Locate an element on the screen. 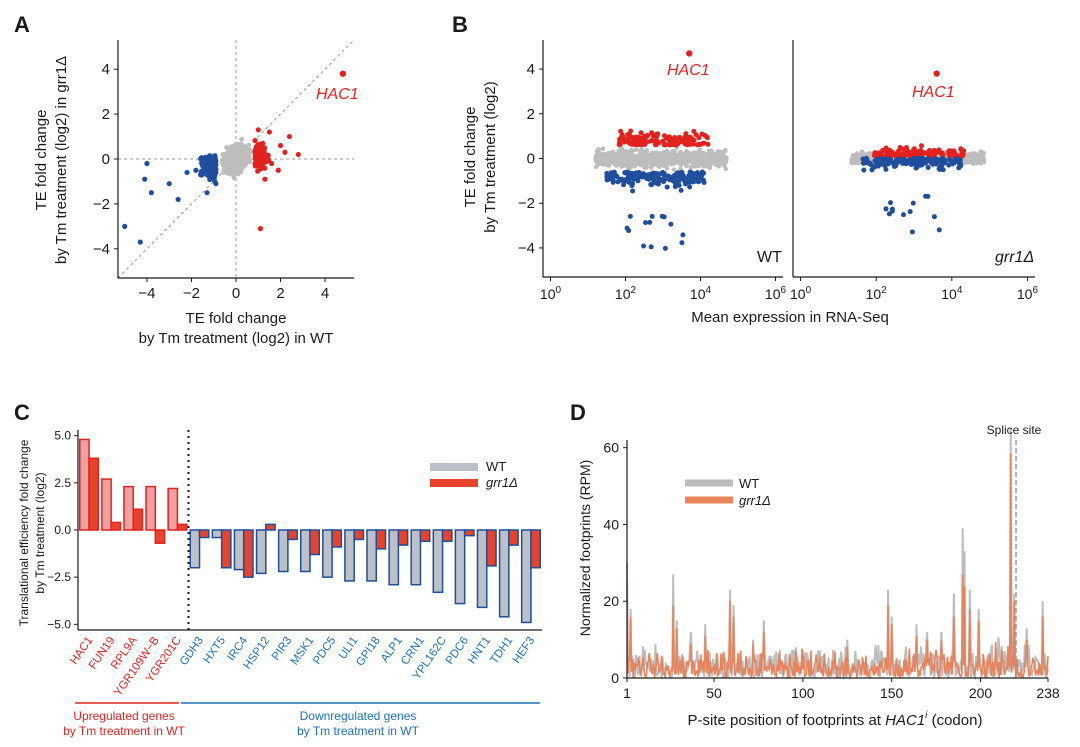 The width and height of the screenshot is (1080, 747). panel-d-plot-area is located at coordinates (837, 554).